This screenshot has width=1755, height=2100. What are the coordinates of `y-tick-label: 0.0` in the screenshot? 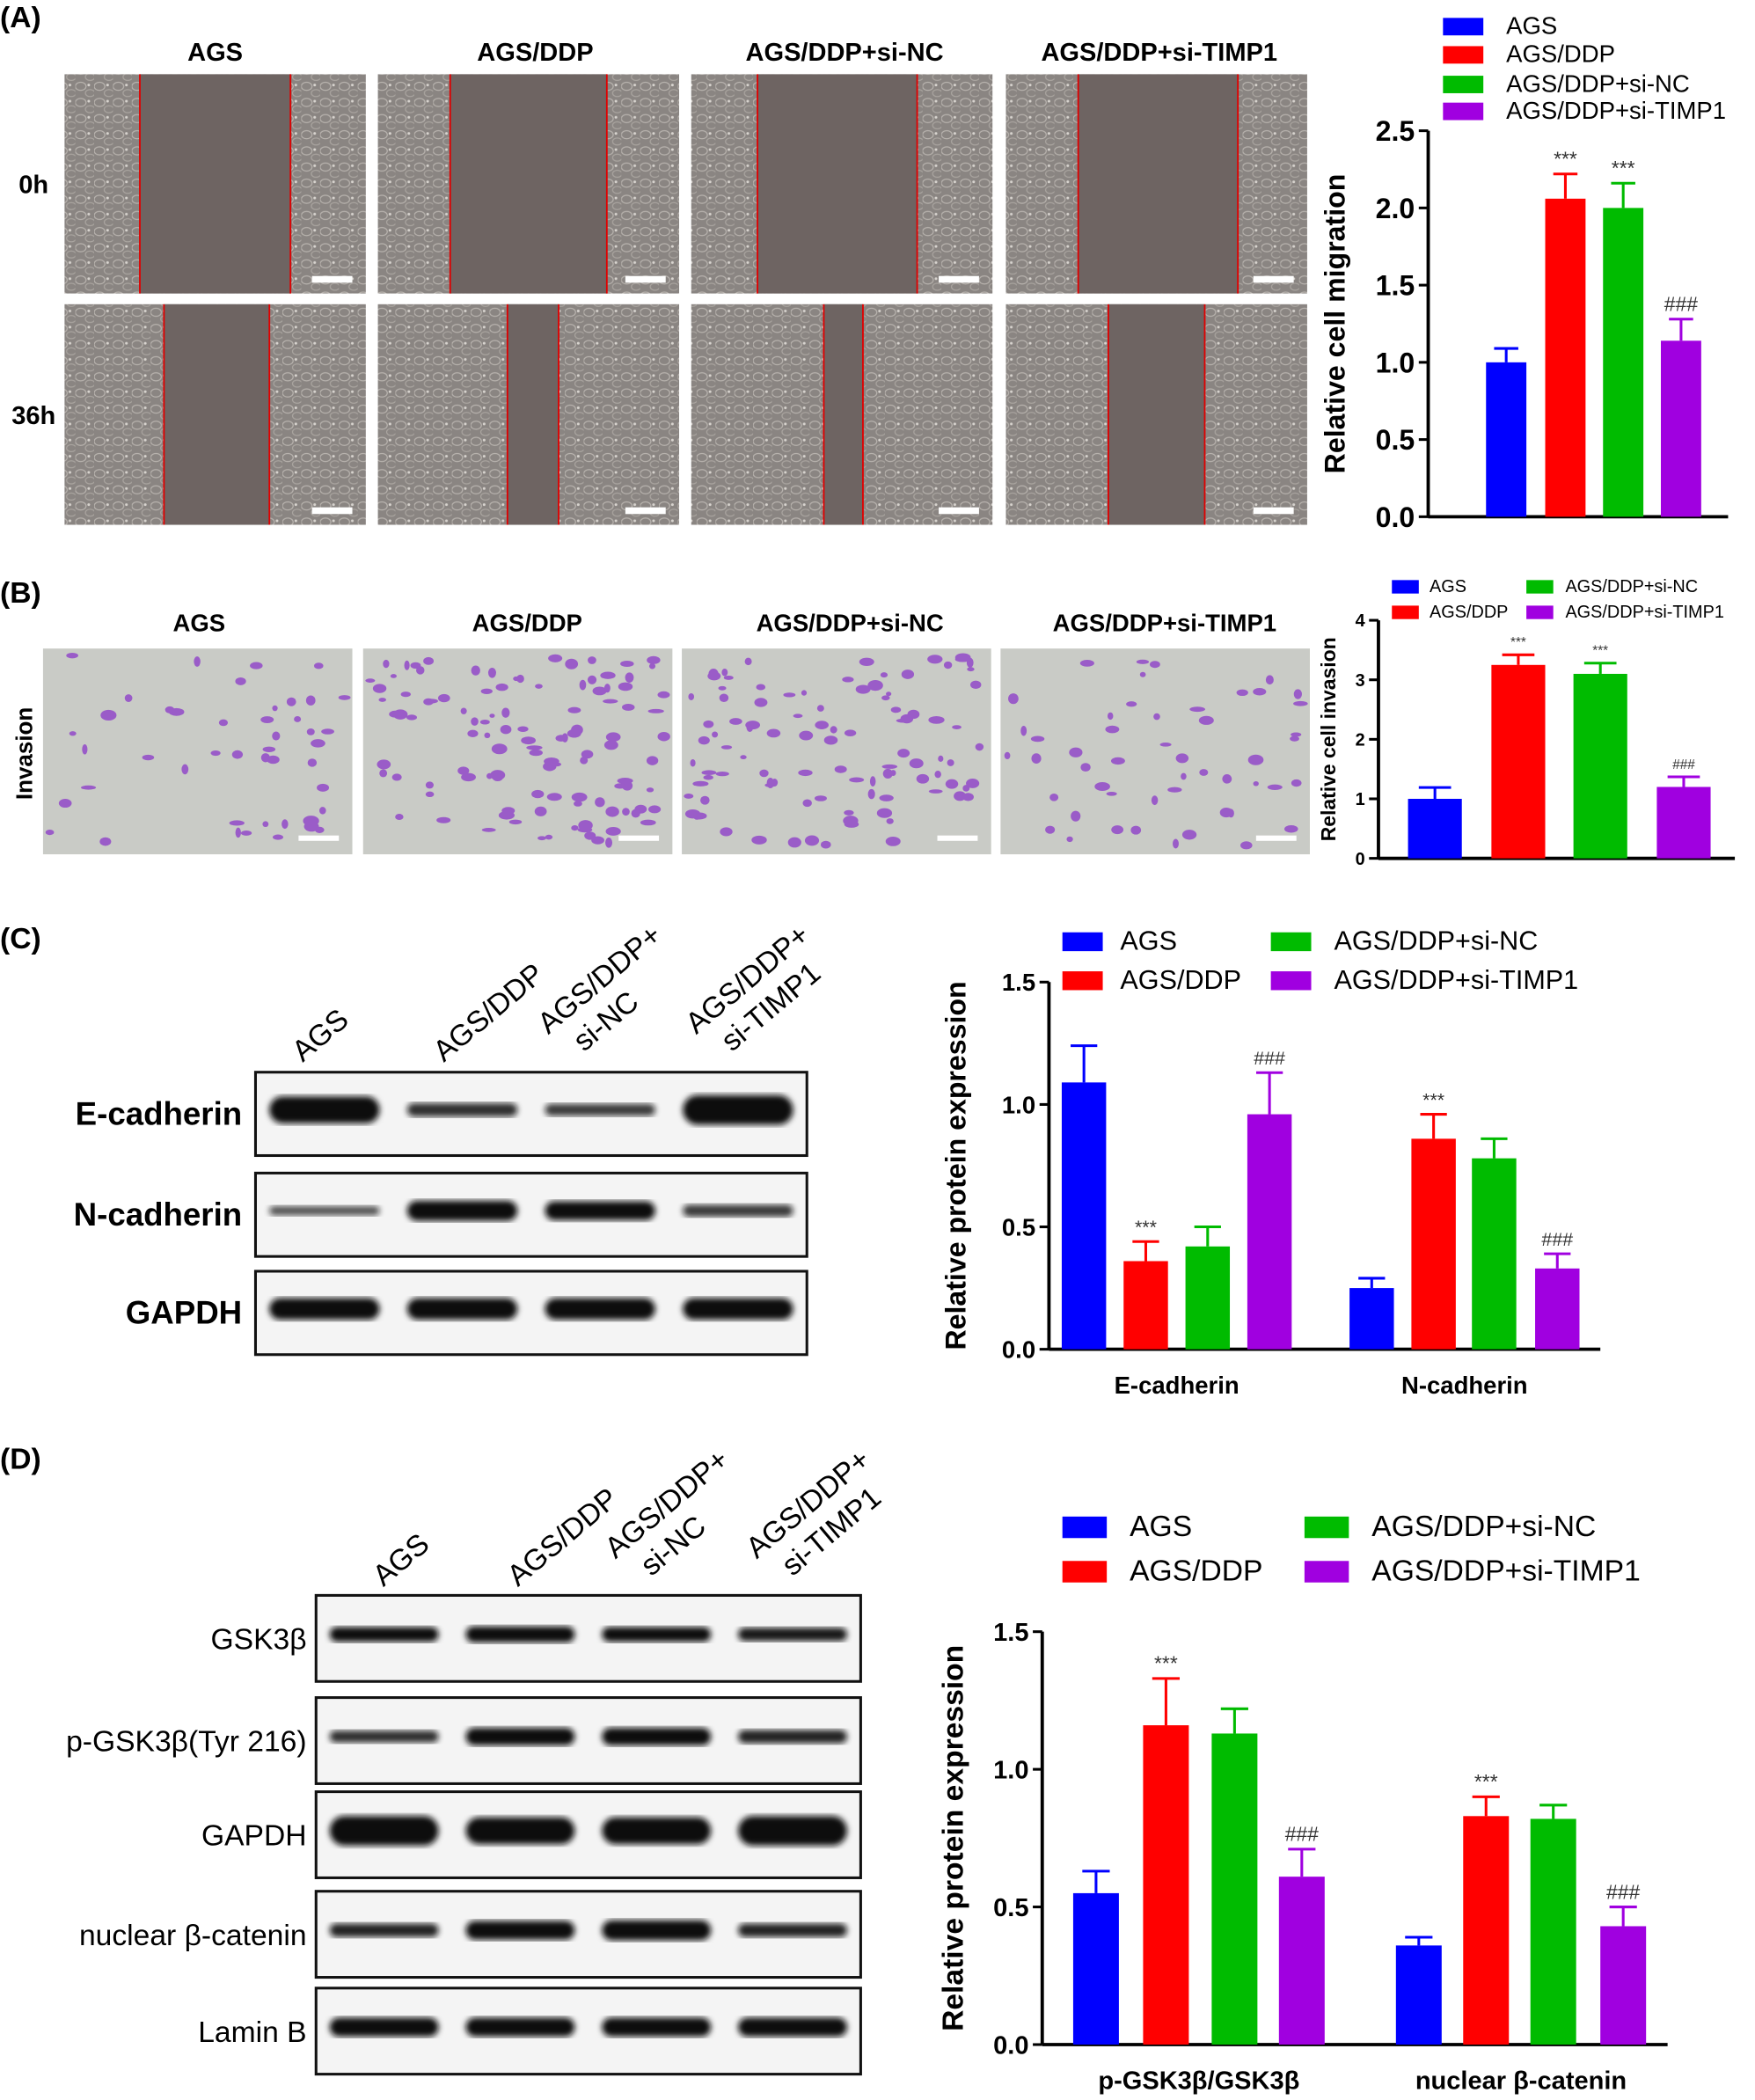 It's located at (1018, 1350).